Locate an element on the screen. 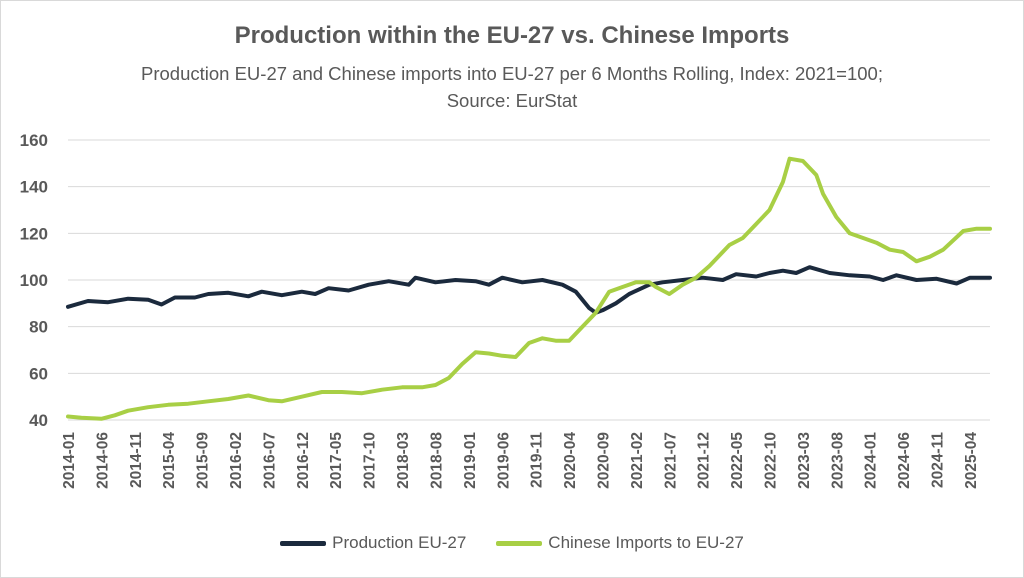 The image size is (1024, 578). legend-swatch-chinese-imports is located at coordinates (519, 543).